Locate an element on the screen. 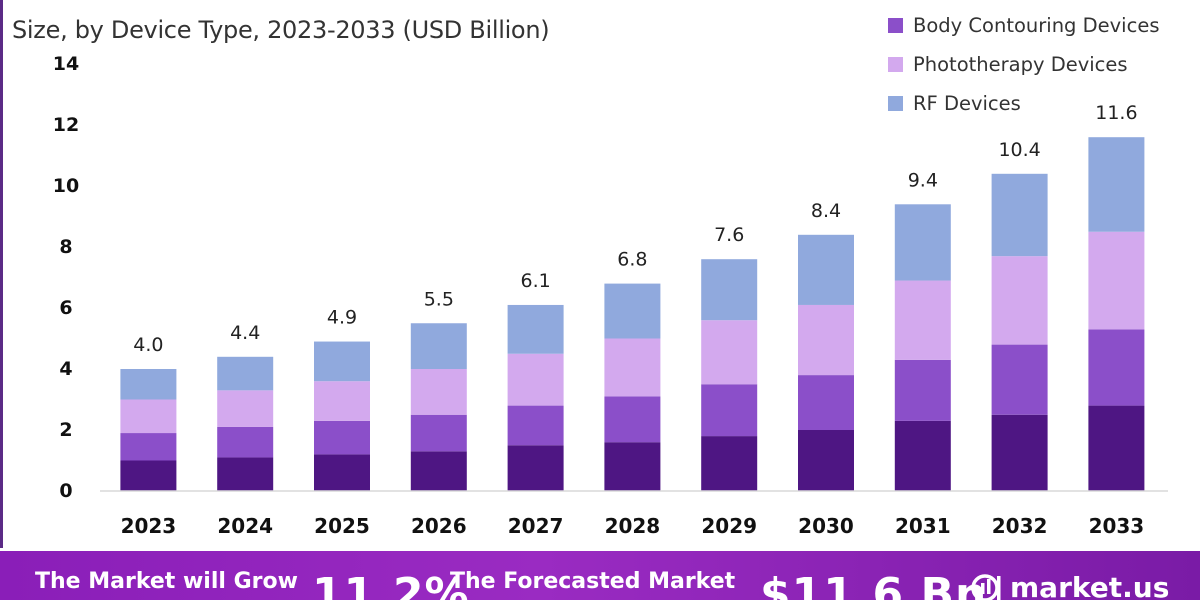 The width and height of the screenshot is (1200, 600). x-tick-label: 2030 is located at coordinates (826, 526).